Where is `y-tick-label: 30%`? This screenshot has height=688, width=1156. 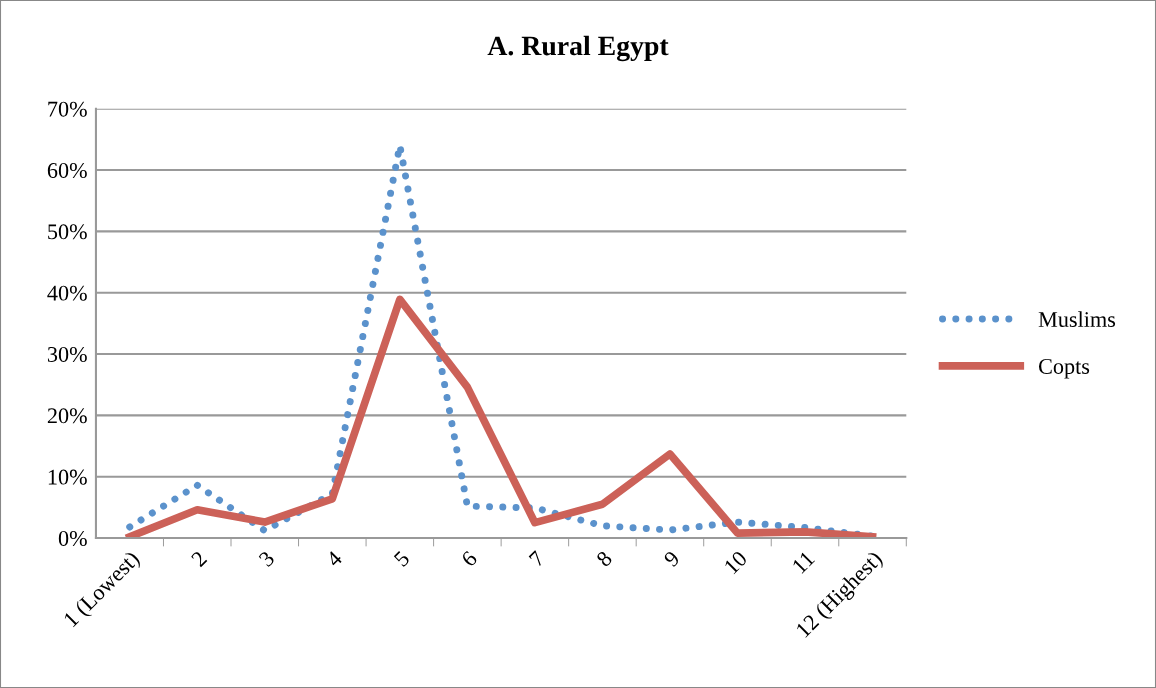
y-tick-label: 30% is located at coordinates (67, 354).